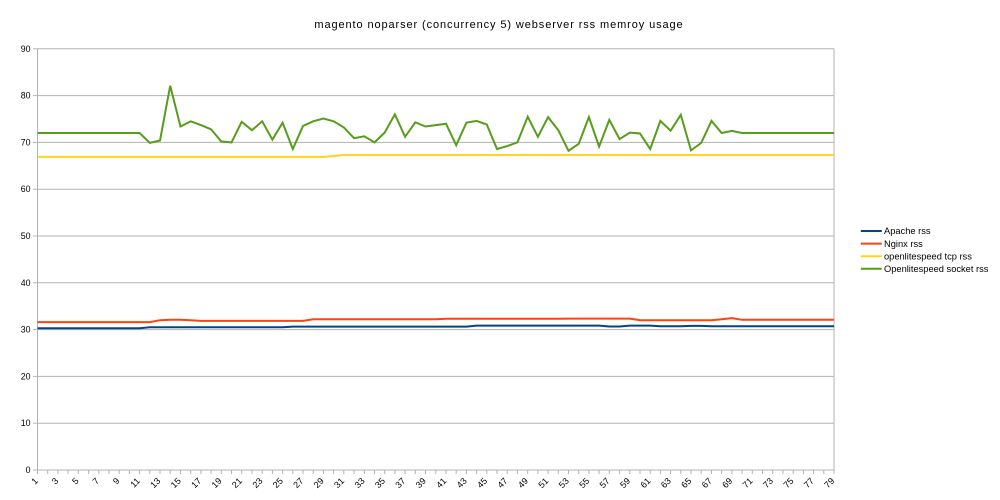 The height and width of the screenshot is (500, 1000). What do you see at coordinates (26, 189) in the screenshot?
I see `svg-text: 60` at bounding box center [26, 189].